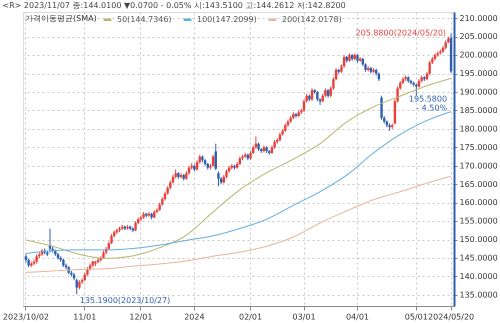 Image resolution: width=500 pixels, height=323 pixels. What do you see at coordinates (250, 317) in the screenshot?
I see `x-tick-label: 02/01` at bounding box center [250, 317].